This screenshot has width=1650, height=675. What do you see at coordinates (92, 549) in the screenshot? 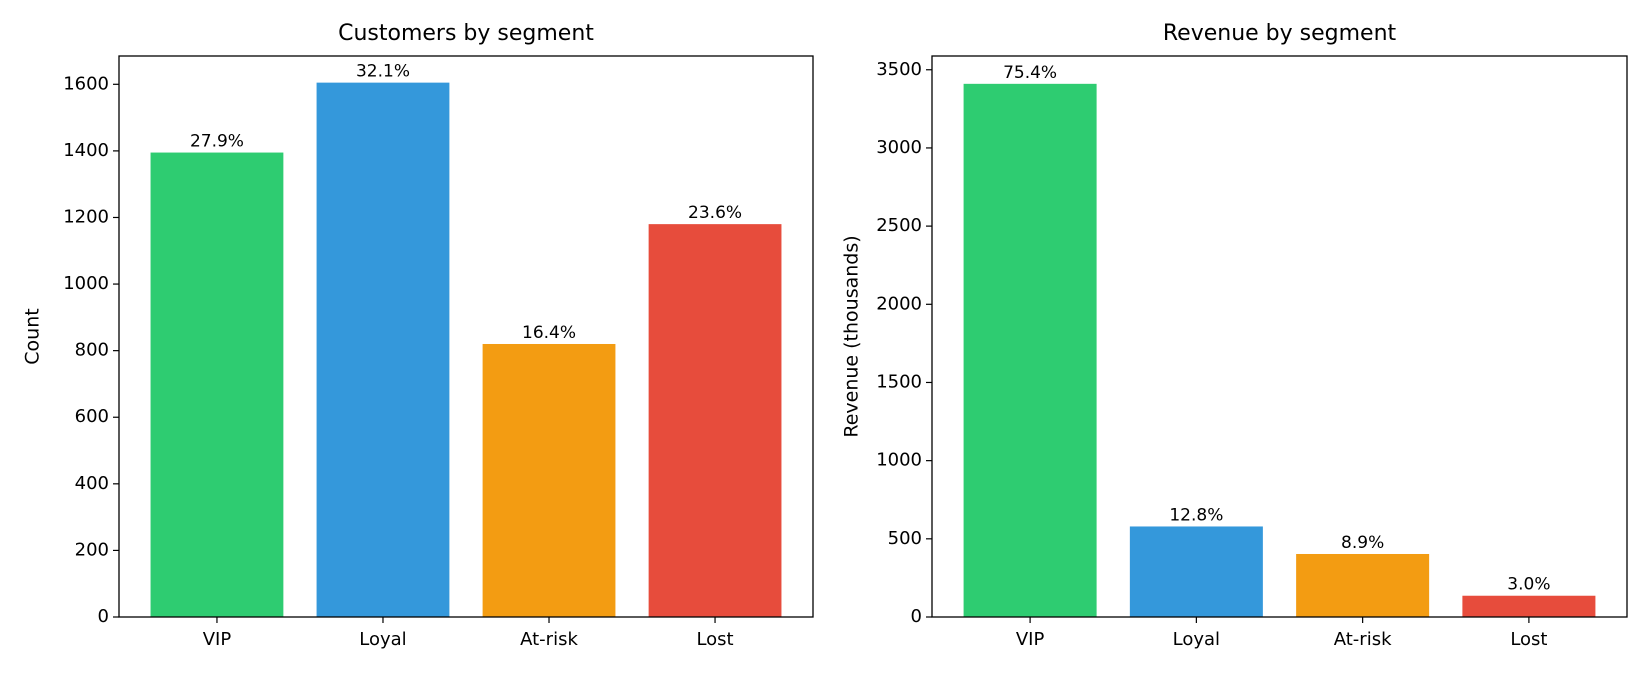
I see `y-tick-label: 200` at bounding box center [92, 549].